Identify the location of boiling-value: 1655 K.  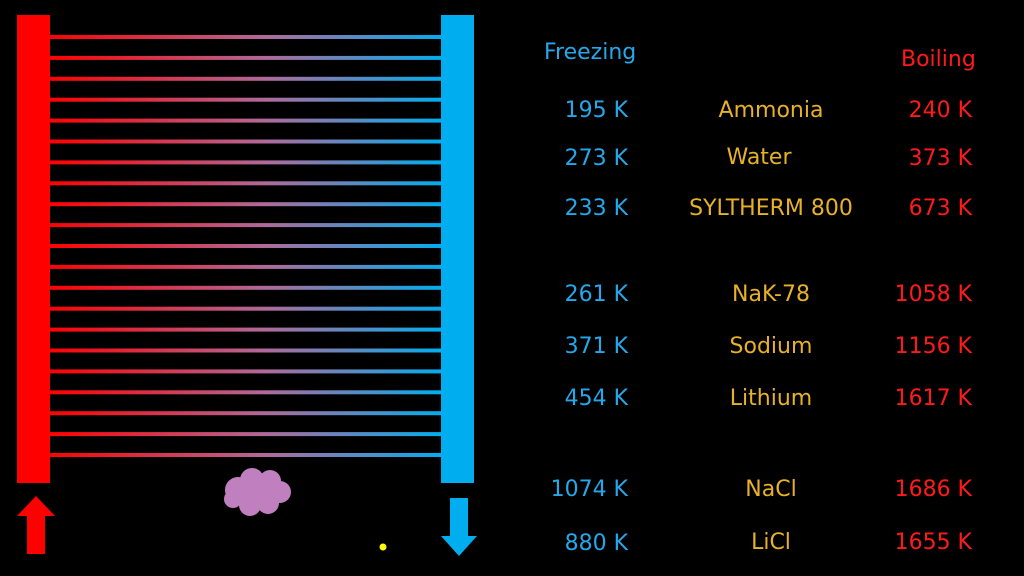
(933, 542).